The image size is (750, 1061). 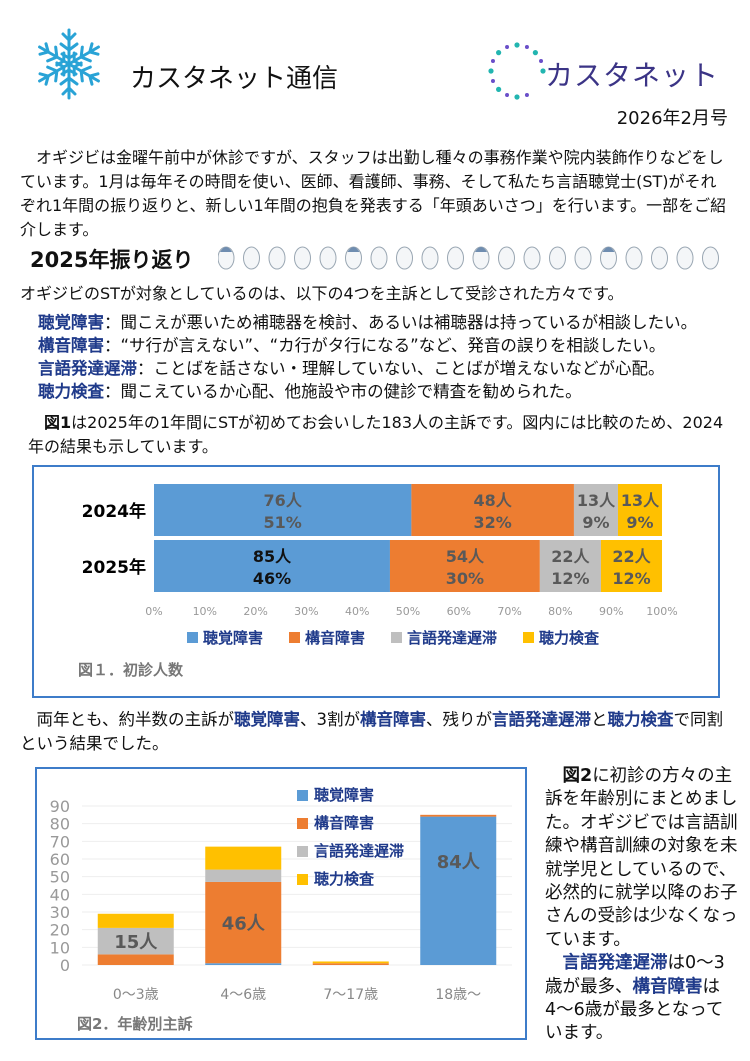 I want to click on fig-ref: 図1, so click(x=58, y=422).